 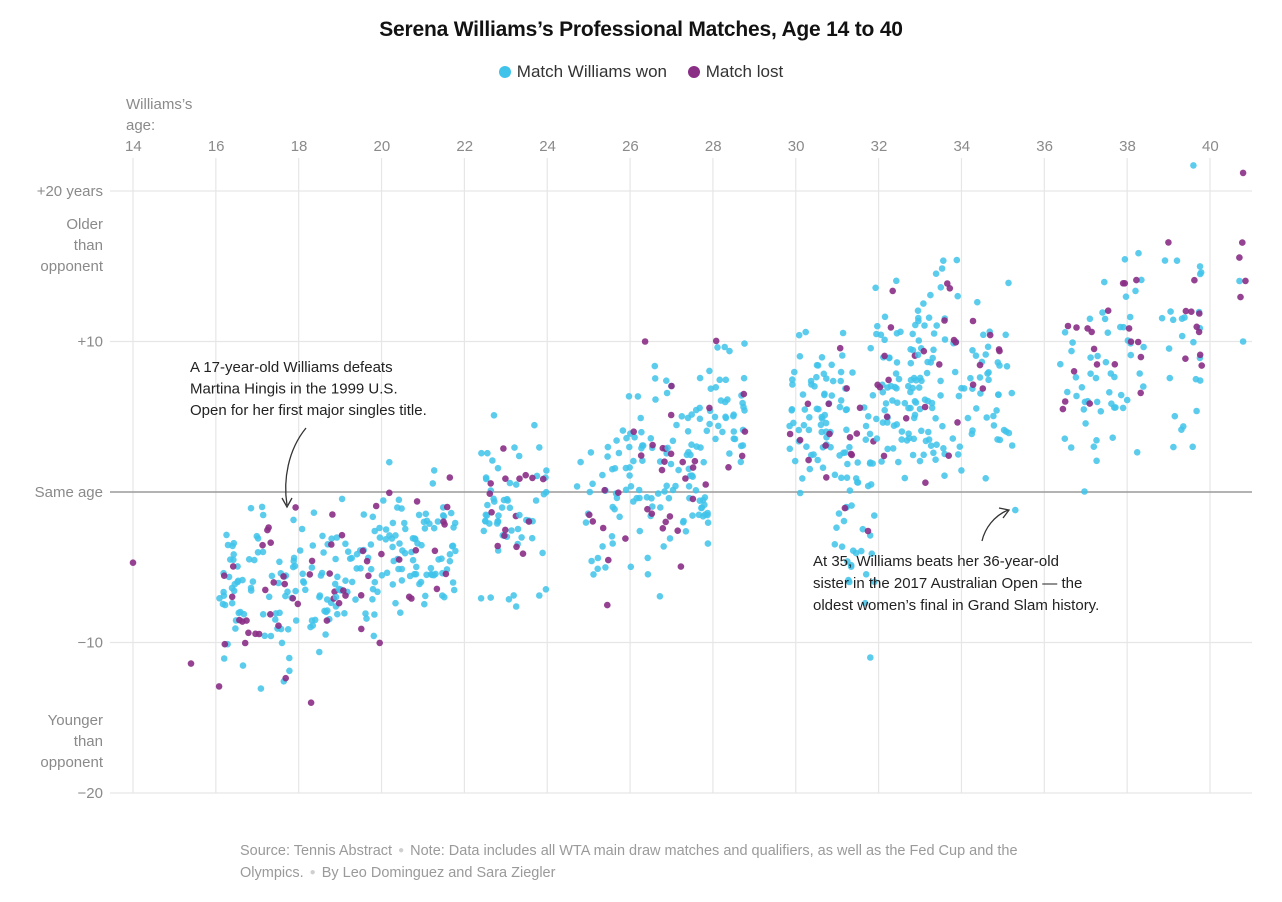 I want to click on x-tick-label: 18, so click(x=299, y=146).